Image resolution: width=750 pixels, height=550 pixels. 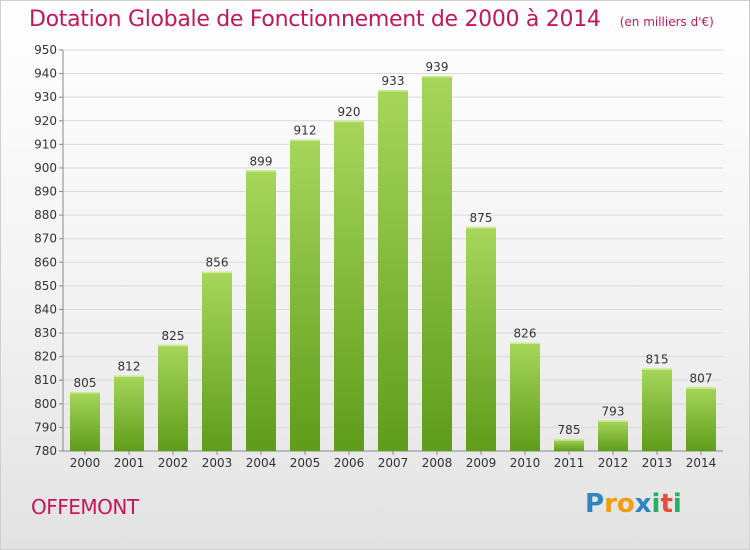 I want to click on logo-letter: P, so click(x=595, y=504).